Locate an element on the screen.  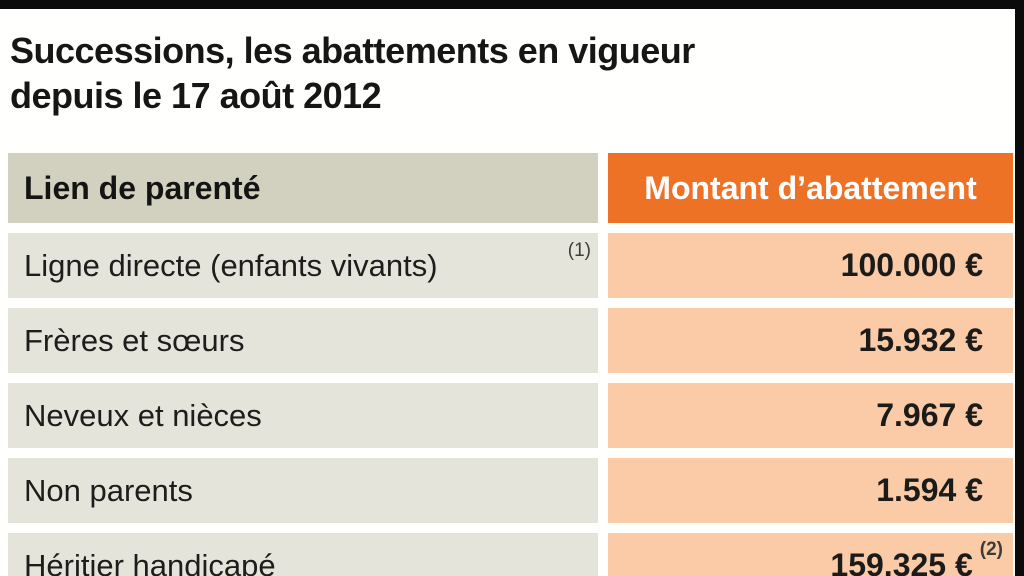
amount-cell: 7.967 € is located at coordinates (810, 415).